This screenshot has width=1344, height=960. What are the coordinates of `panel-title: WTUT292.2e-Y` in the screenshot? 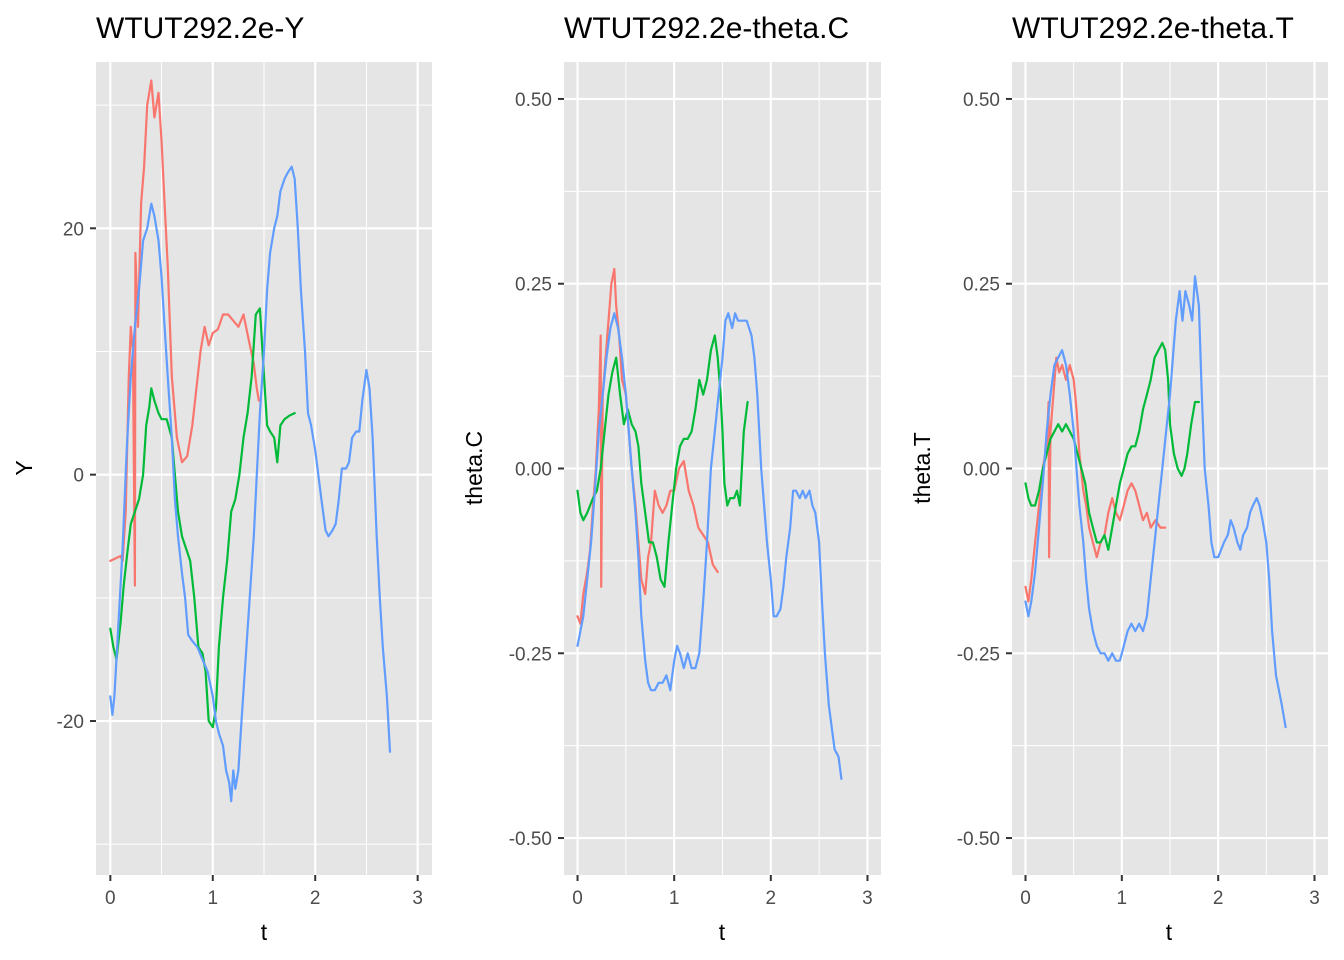 It's located at (200, 28).